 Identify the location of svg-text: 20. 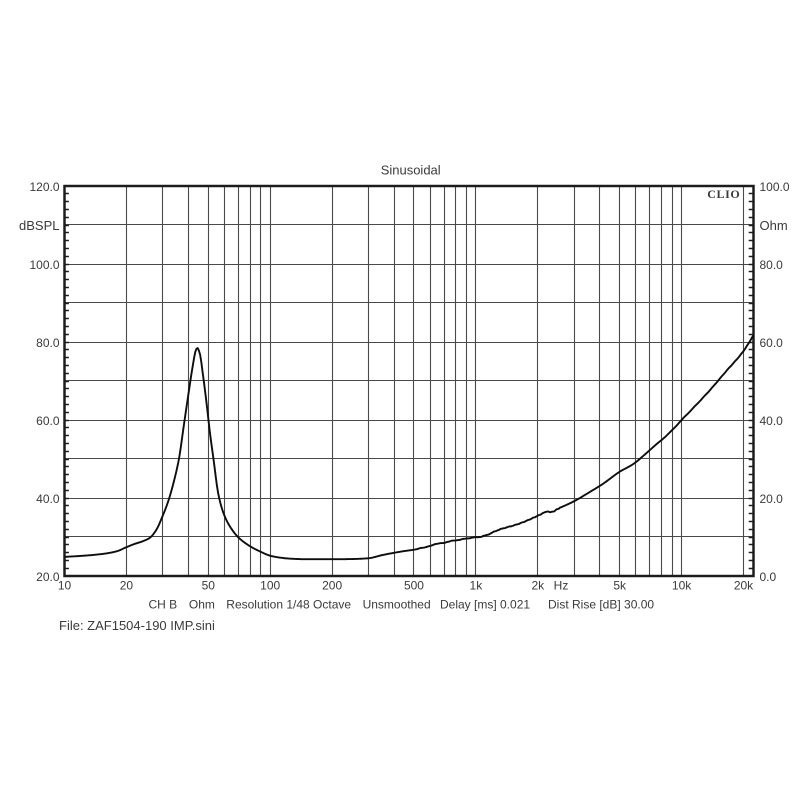
(127, 586).